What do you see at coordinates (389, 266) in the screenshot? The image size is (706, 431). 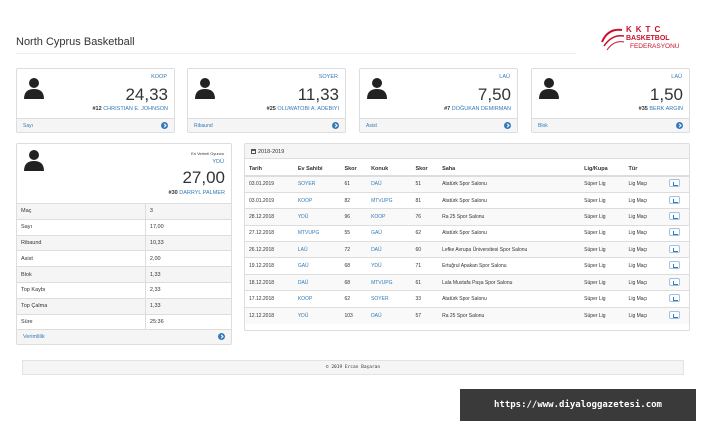 I see `away-team-link: YDÜ` at bounding box center [389, 266].